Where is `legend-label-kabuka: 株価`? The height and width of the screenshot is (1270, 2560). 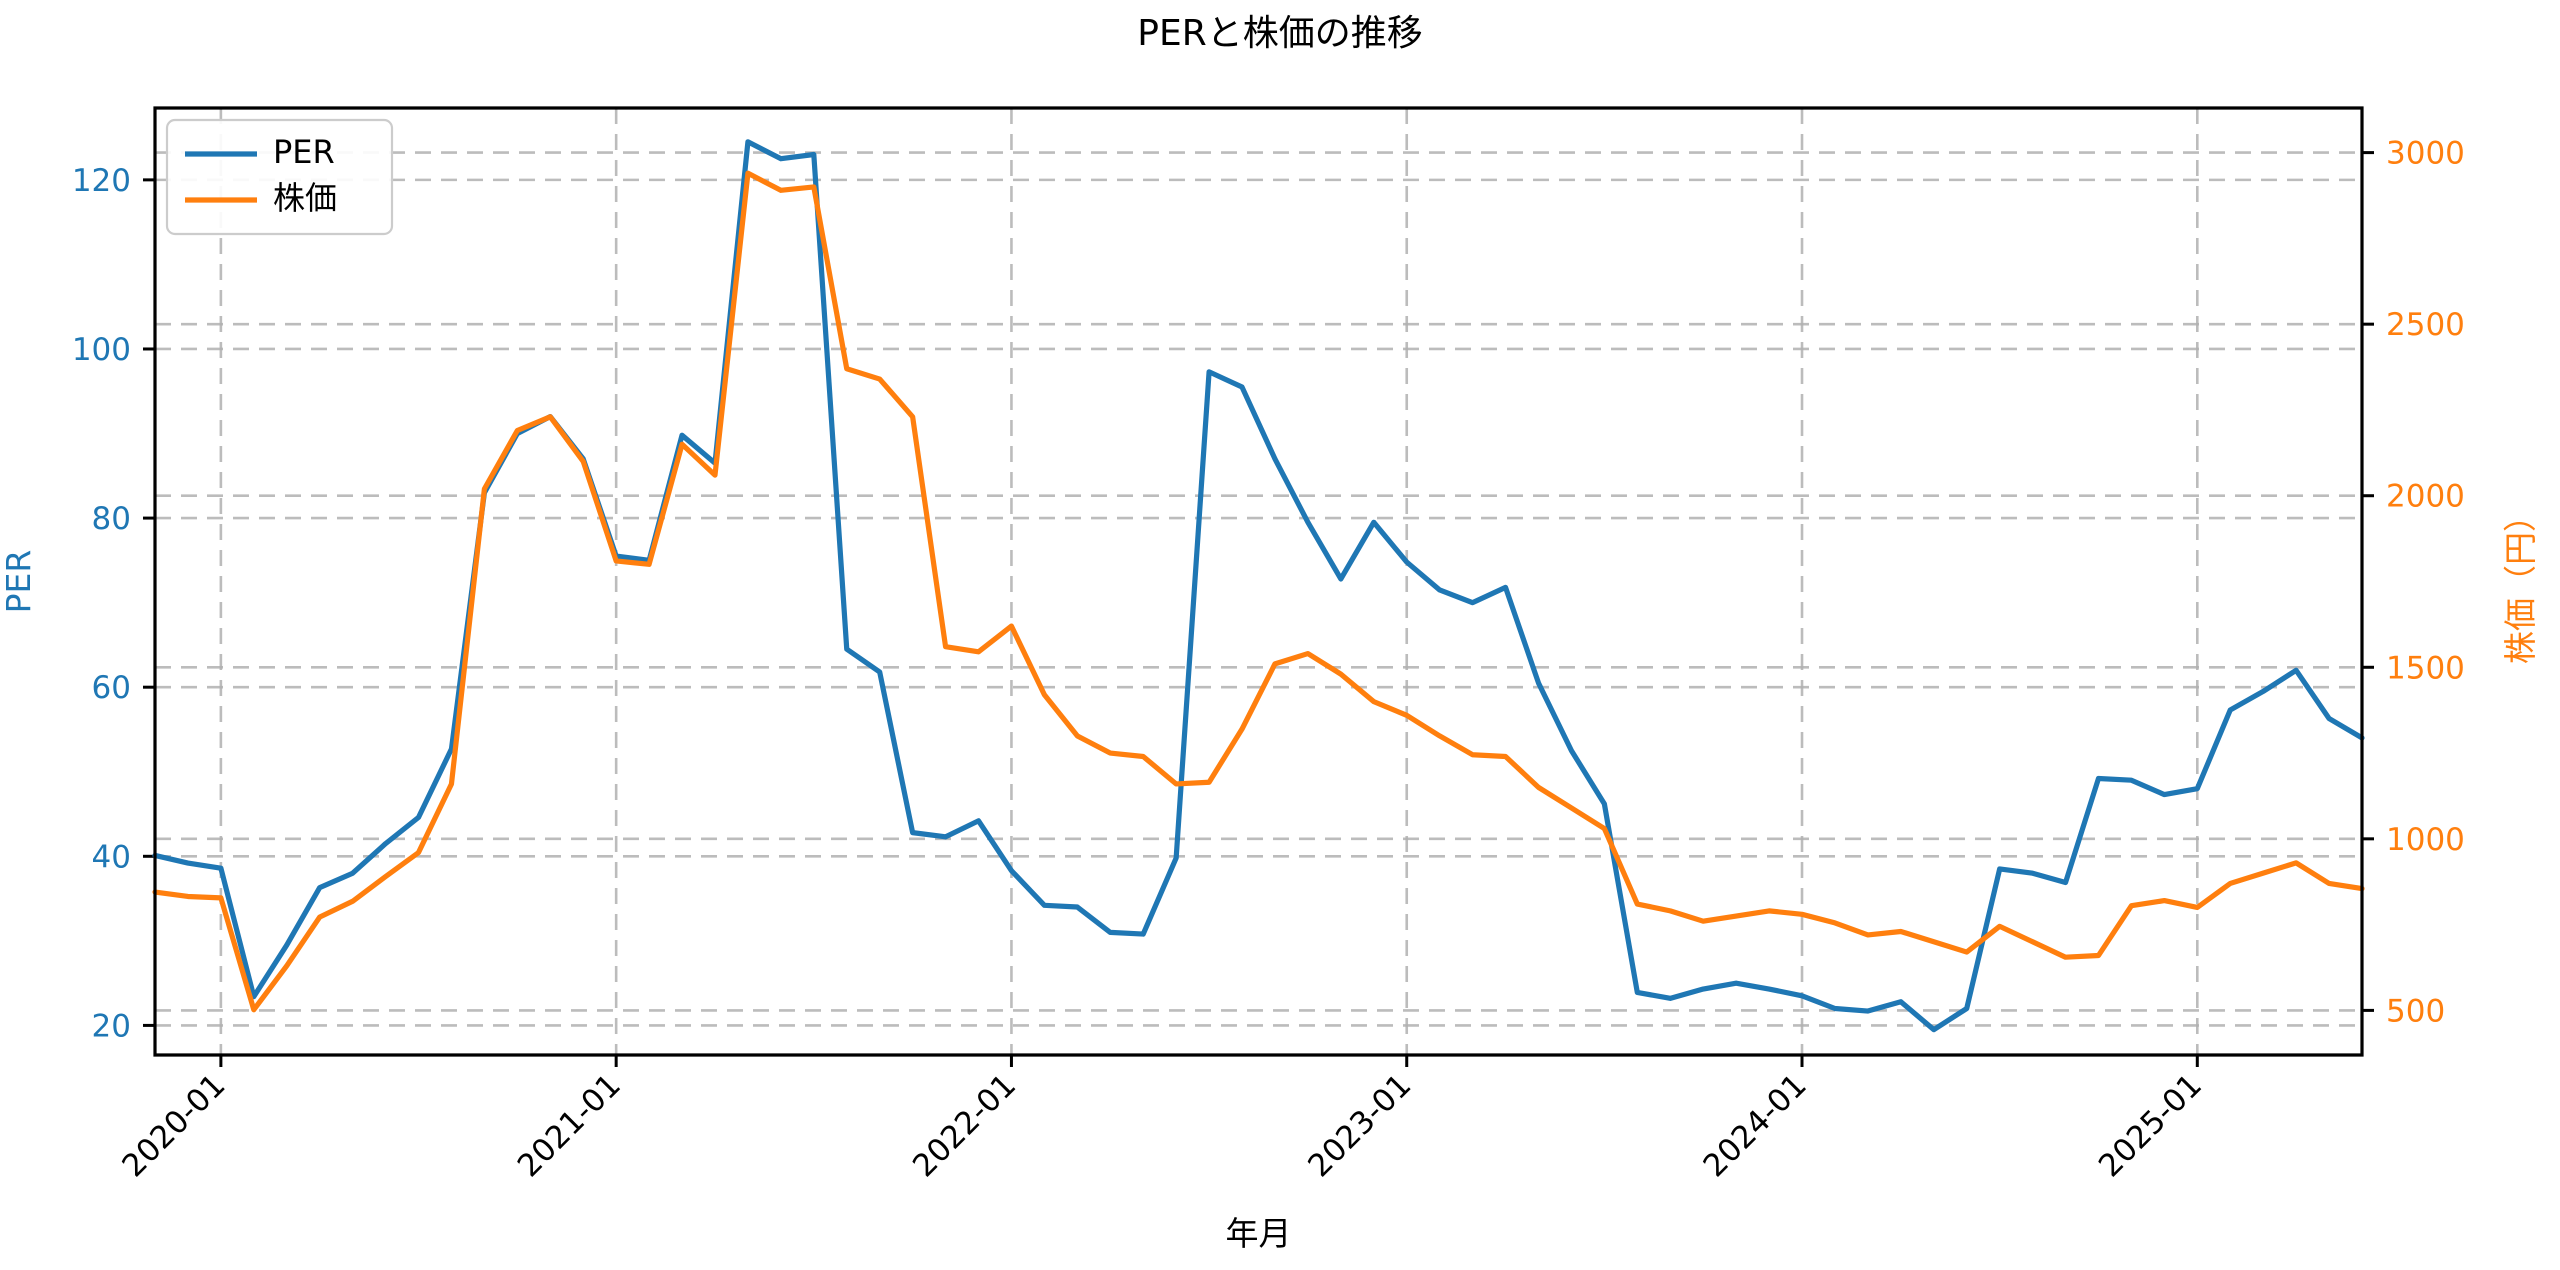 legend-label-kabuka: 株価 is located at coordinates (305, 198).